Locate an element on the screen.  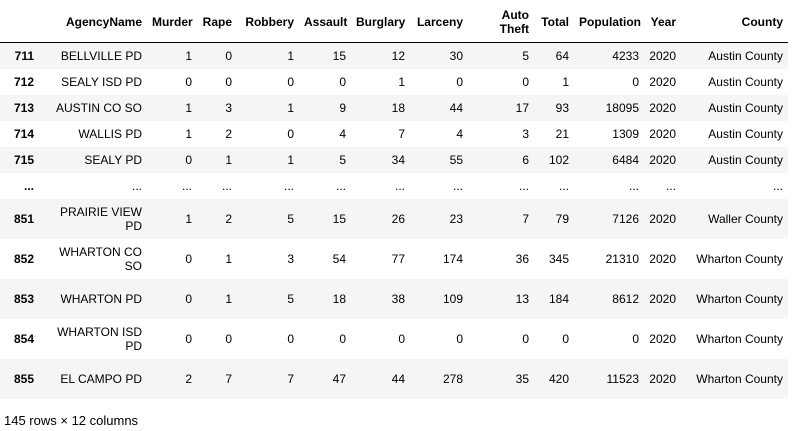
table-cell: Waller County is located at coordinates (745, 218).